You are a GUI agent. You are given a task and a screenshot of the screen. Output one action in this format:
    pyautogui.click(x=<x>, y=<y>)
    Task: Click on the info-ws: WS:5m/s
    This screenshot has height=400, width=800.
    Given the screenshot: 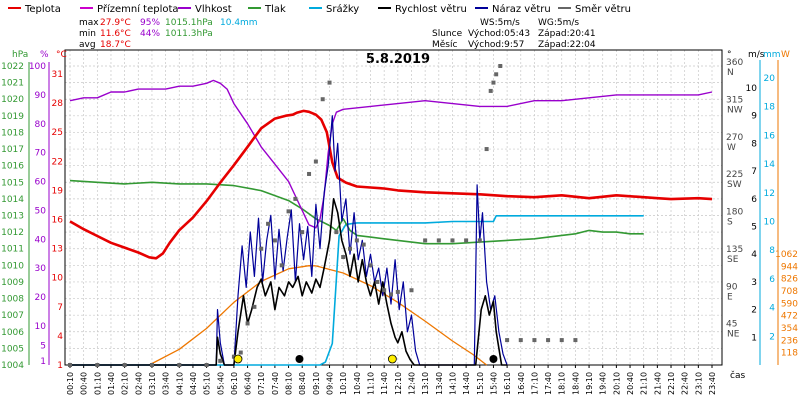 What is the action you would take?
    pyautogui.click(x=500, y=23)
    